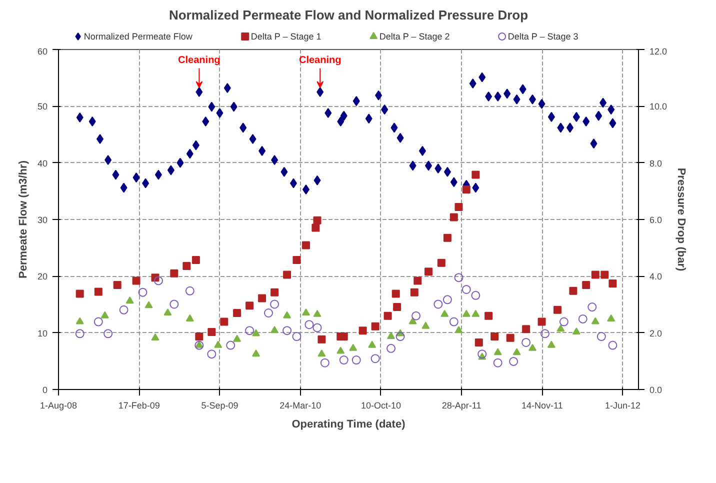  What do you see at coordinates (42, 51) in the screenshot?
I see `y-tick-label: 60` at bounding box center [42, 51].